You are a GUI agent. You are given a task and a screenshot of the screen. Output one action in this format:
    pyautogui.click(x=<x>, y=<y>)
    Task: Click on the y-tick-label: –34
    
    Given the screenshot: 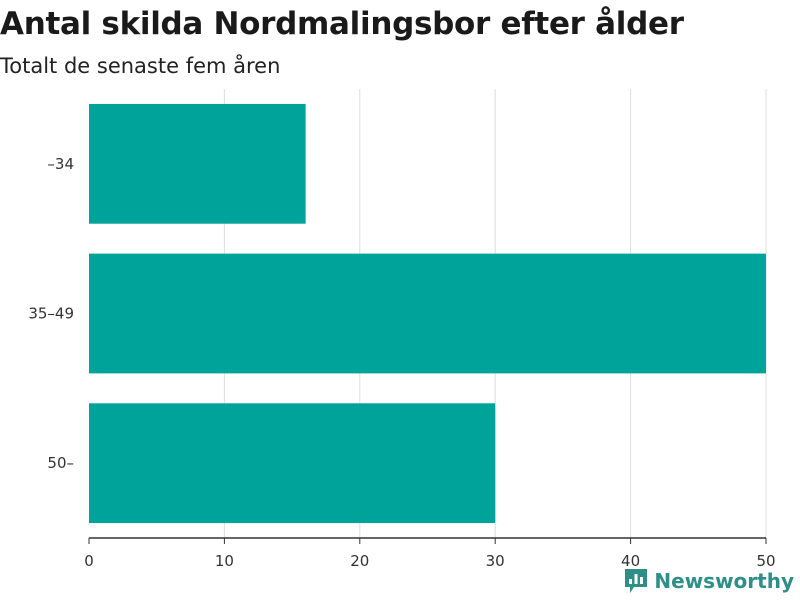 What is the action you would take?
    pyautogui.click(x=60, y=164)
    